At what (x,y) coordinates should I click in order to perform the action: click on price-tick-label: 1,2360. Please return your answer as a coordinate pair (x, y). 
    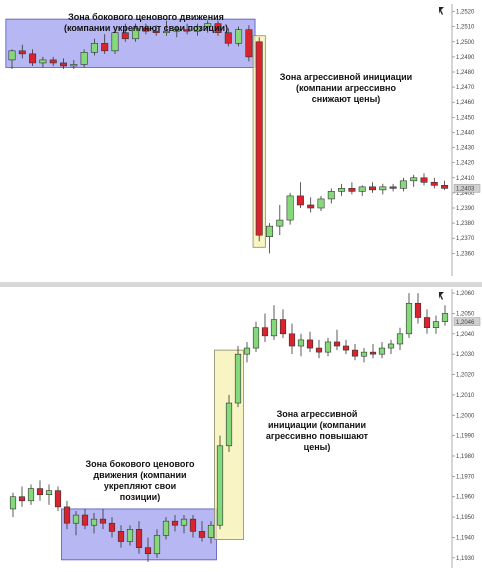
    Looking at the image, I should click on (465, 254).